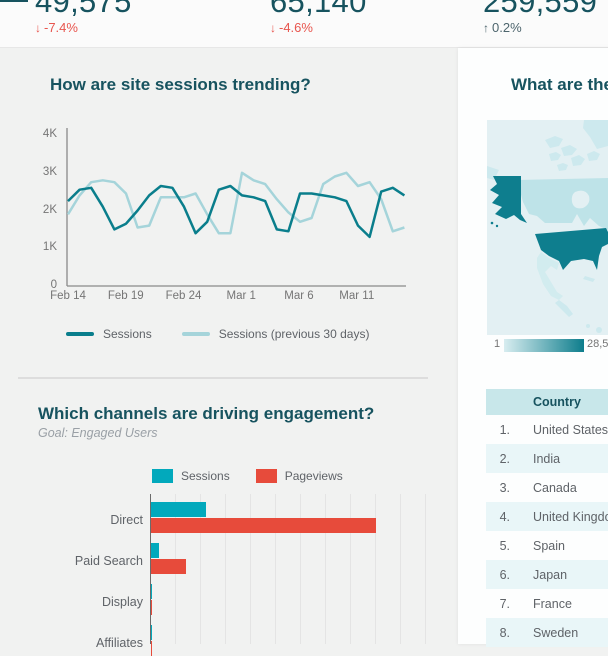 The image size is (608, 656). What do you see at coordinates (507, 27) in the screenshot?
I see `delta-value: 0.2%` at bounding box center [507, 27].